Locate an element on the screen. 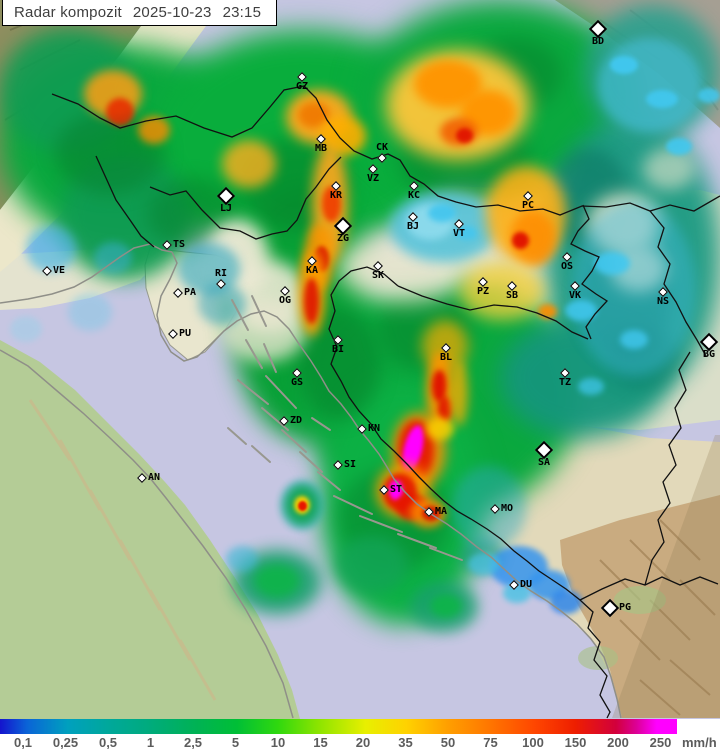 The width and height of the screenshot is (720, 751). city-label: PG is located at coordinates (625, 607).